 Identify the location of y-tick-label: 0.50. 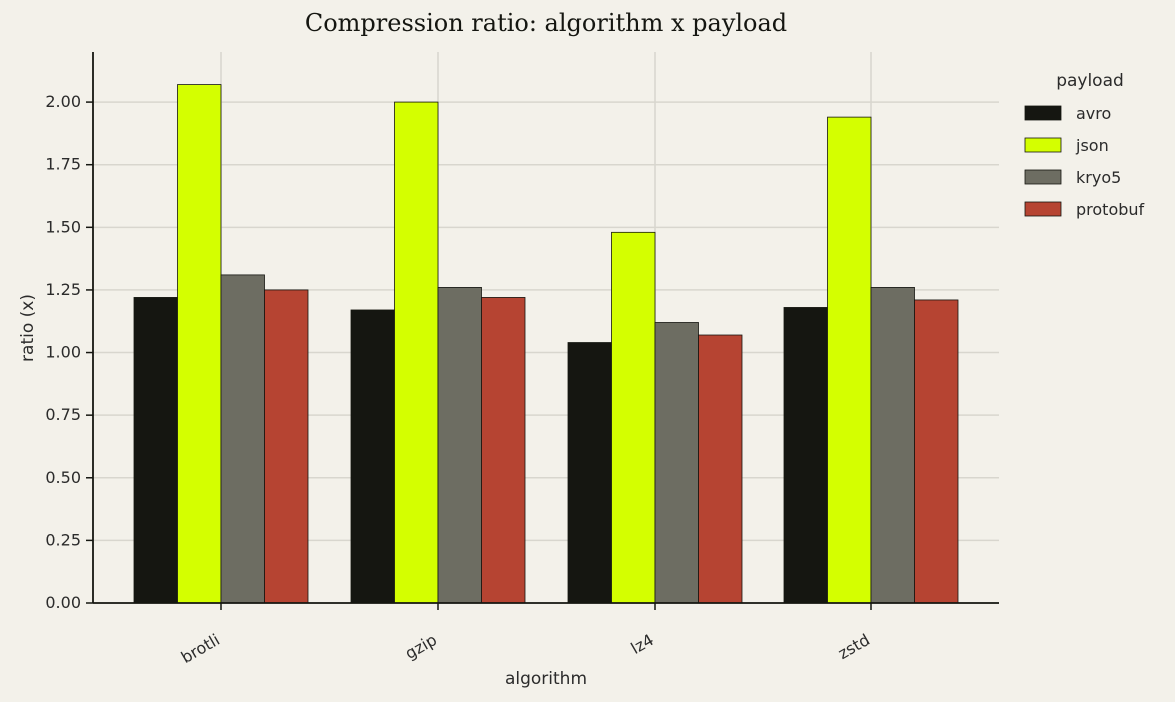
(63, 477).